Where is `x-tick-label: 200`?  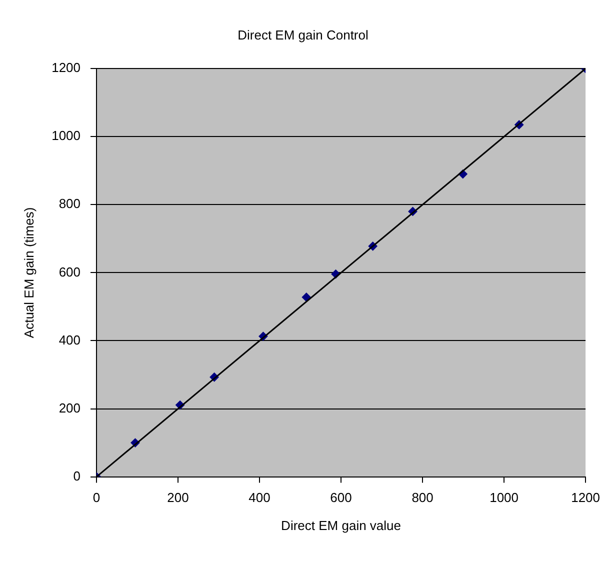
x-tick-label: 200 is located at coordinates (178, 498).